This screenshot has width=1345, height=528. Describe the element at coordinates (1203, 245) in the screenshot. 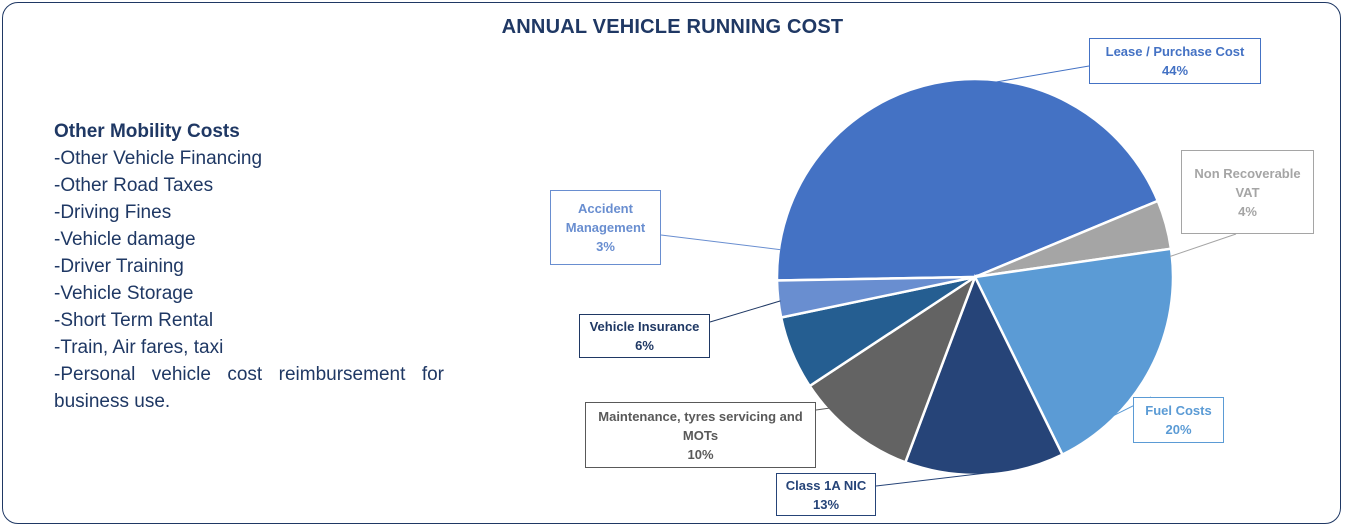

I see `leader-line-non-recoverable-vat` at that location.